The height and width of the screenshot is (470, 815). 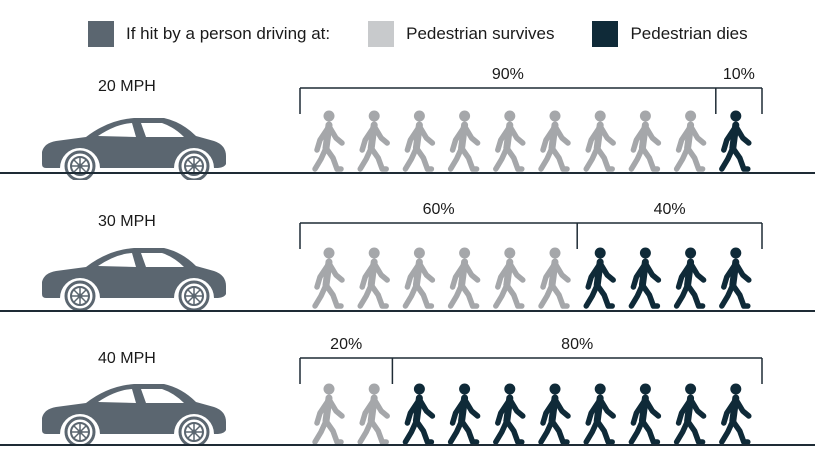 What do you see at coordinates (531, 390) in the screenshot?
I see `pedestrian-figures: 20% 80%` at bounding box center [531, 390].